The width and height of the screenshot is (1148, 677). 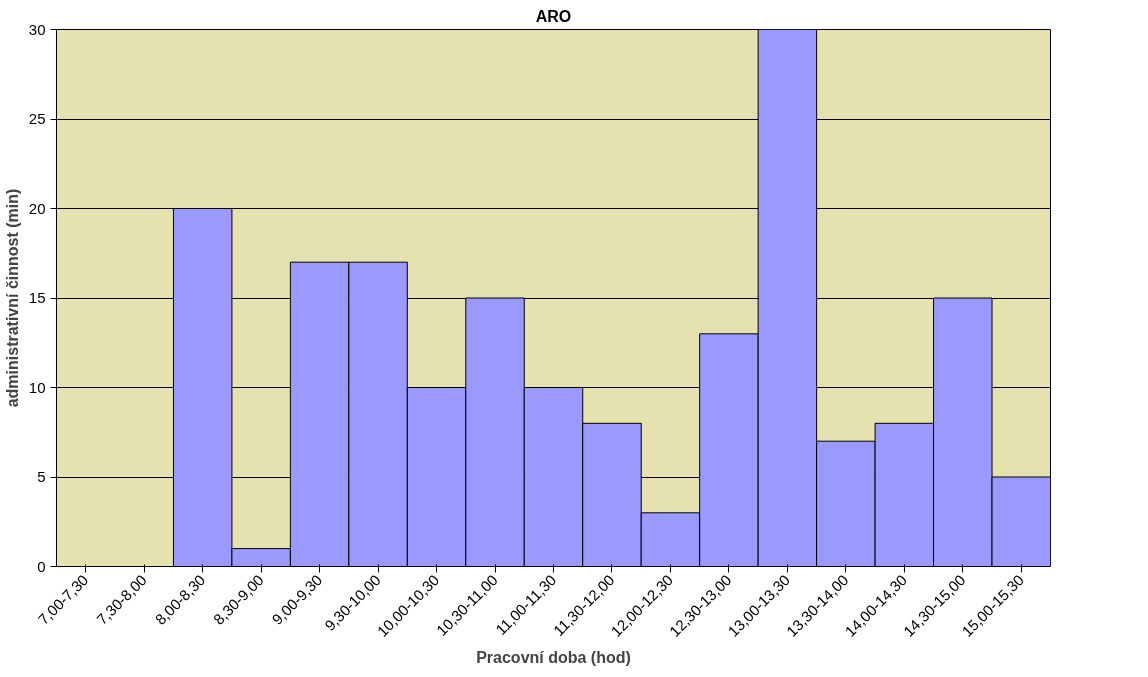 I want to click on y-tick-label: 30, so click(x=37, y=29).